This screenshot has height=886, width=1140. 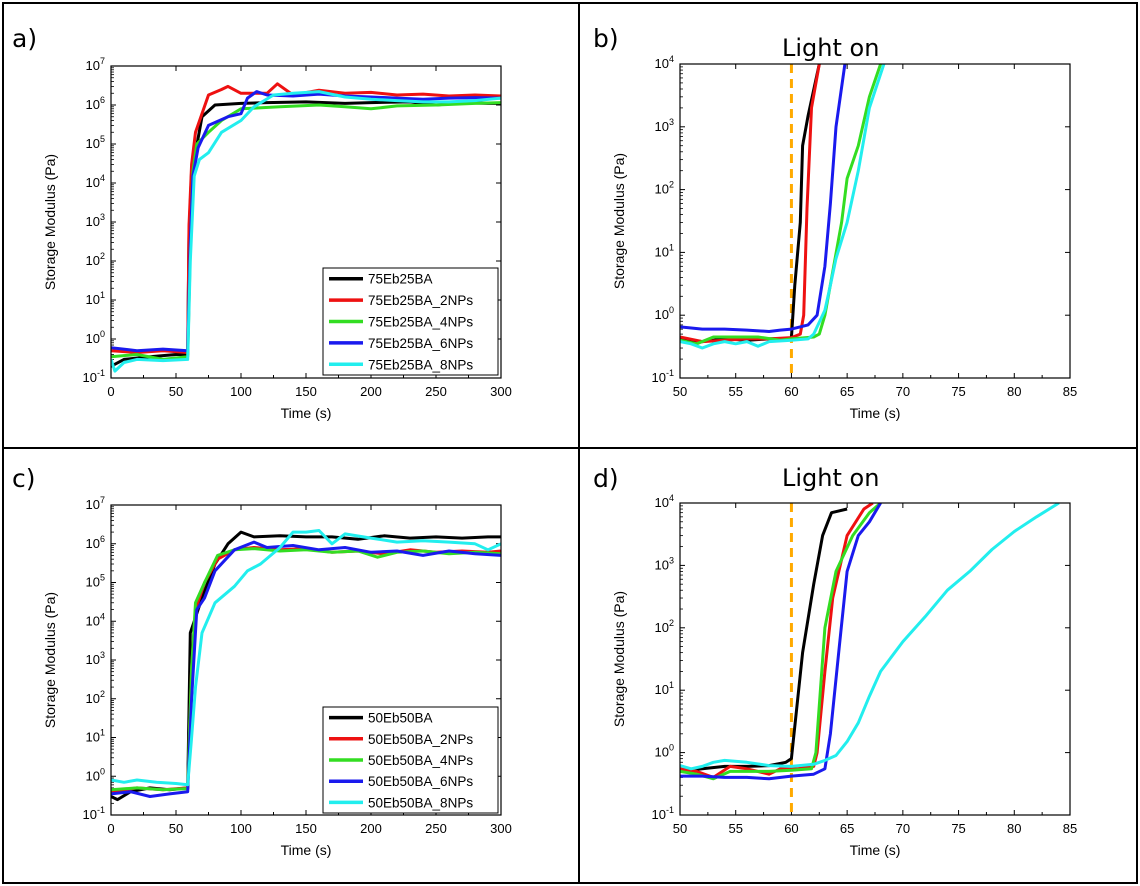 What do you see at coordinates (663, 813) in the screenshot?
I see `panel-d-ytick-label: 10⁻¹` at bounding box center [663, 813].